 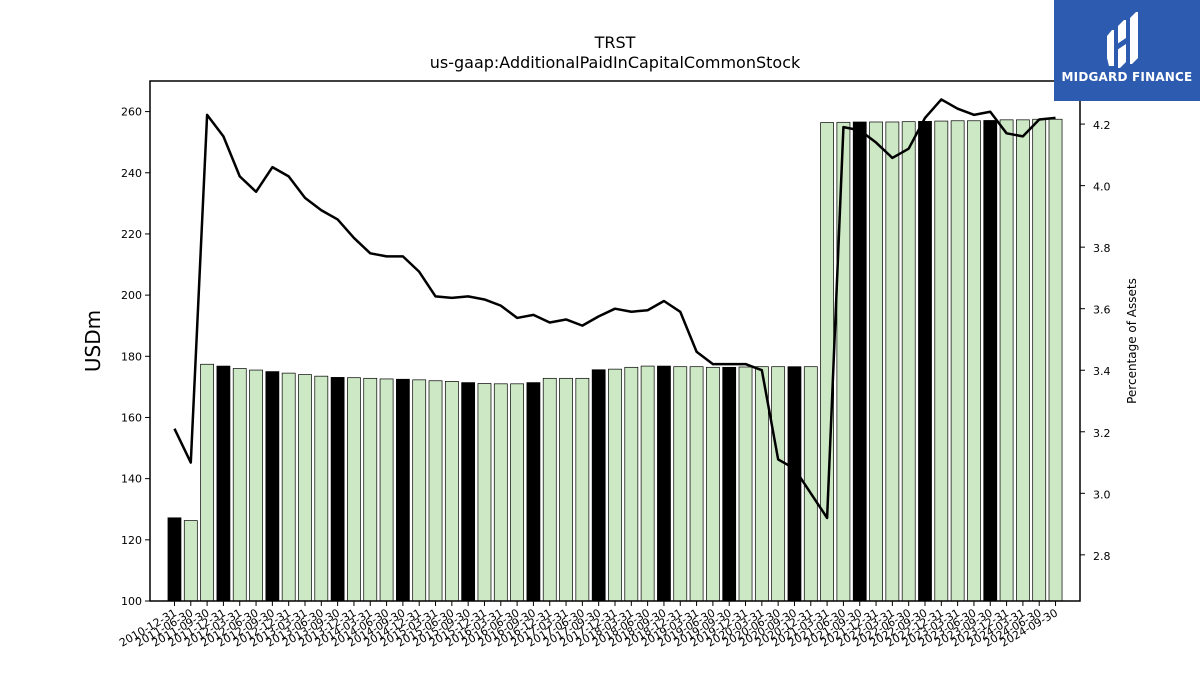 I want to click on y2-tick-label: 4.0, so click(x=1102, y=187).